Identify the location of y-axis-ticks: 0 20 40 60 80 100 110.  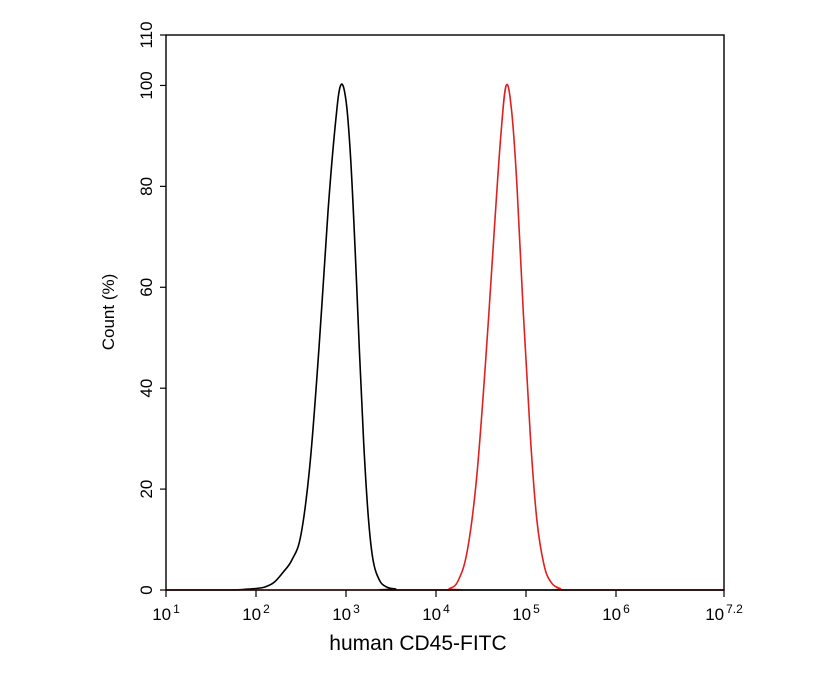
(151, 308).